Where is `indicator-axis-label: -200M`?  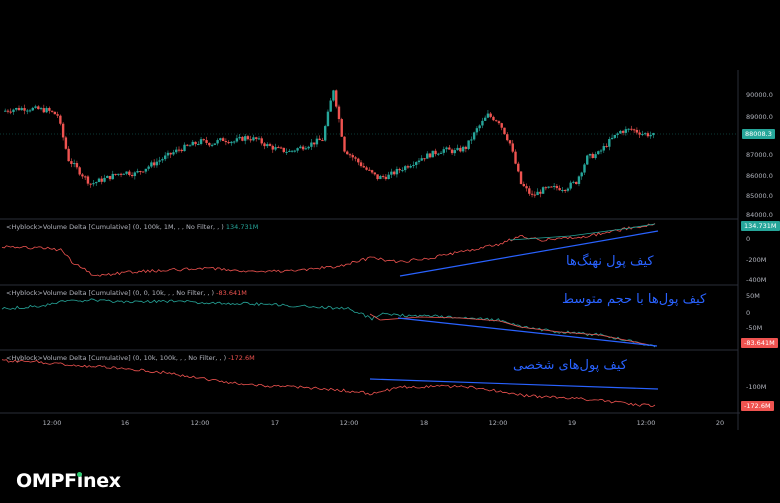
indicator-axis-label: -200M is located at coordinates (756, 260).